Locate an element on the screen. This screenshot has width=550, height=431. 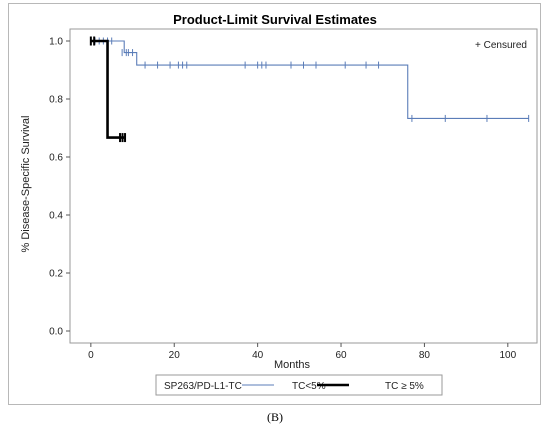
legend-label-tc-lt-5: TC<5% is located at coordinates (309, 386).